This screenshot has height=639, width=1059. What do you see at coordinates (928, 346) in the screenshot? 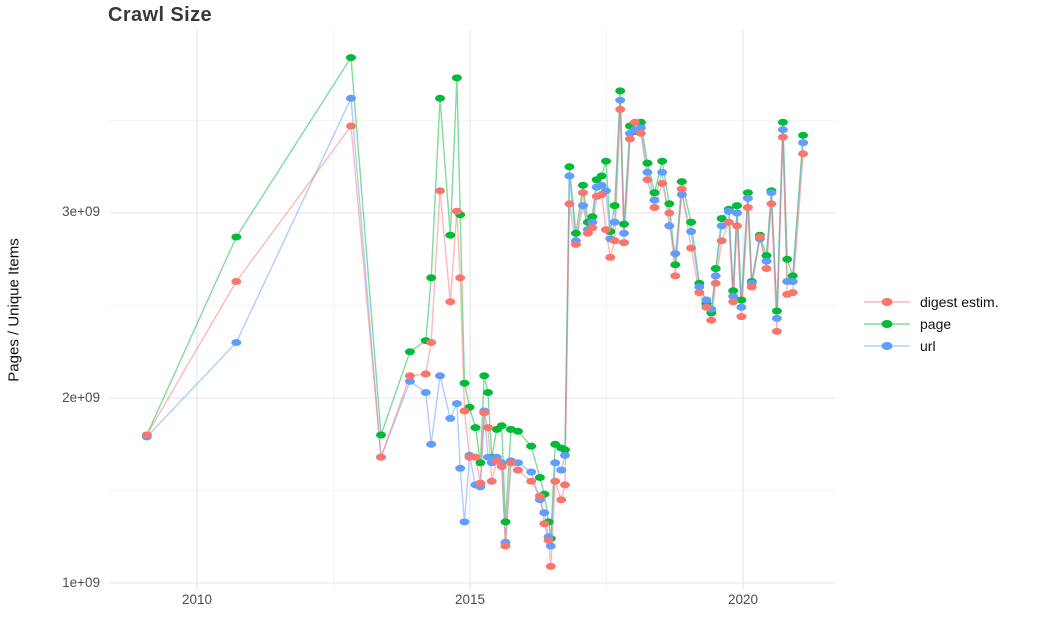
I see `legend-label-url: url` at bounding box center [928, 346].